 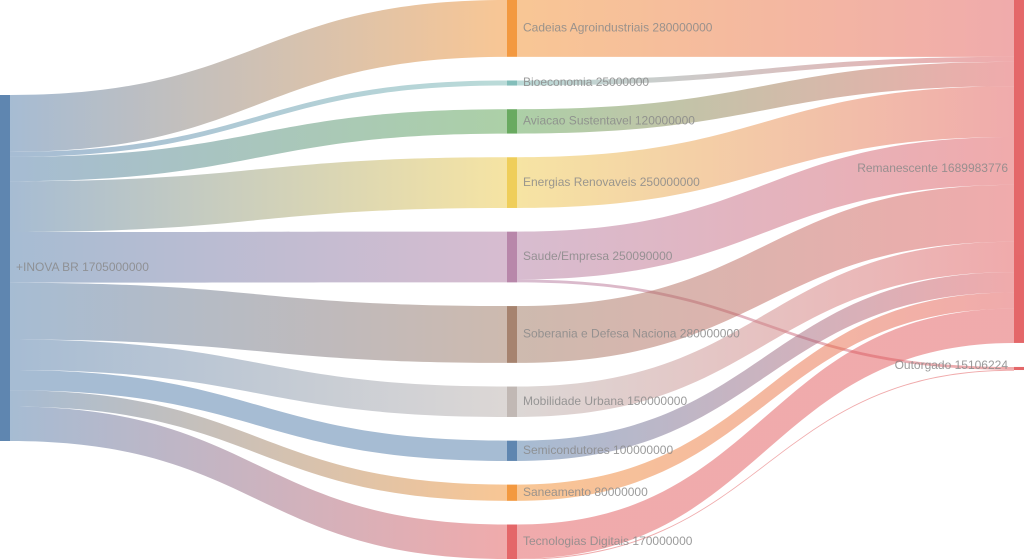 What do you see at coordinates (258, 145) in the screenshot?
I see `link-inova-to-aviacao` at bounding box center [258, 145].